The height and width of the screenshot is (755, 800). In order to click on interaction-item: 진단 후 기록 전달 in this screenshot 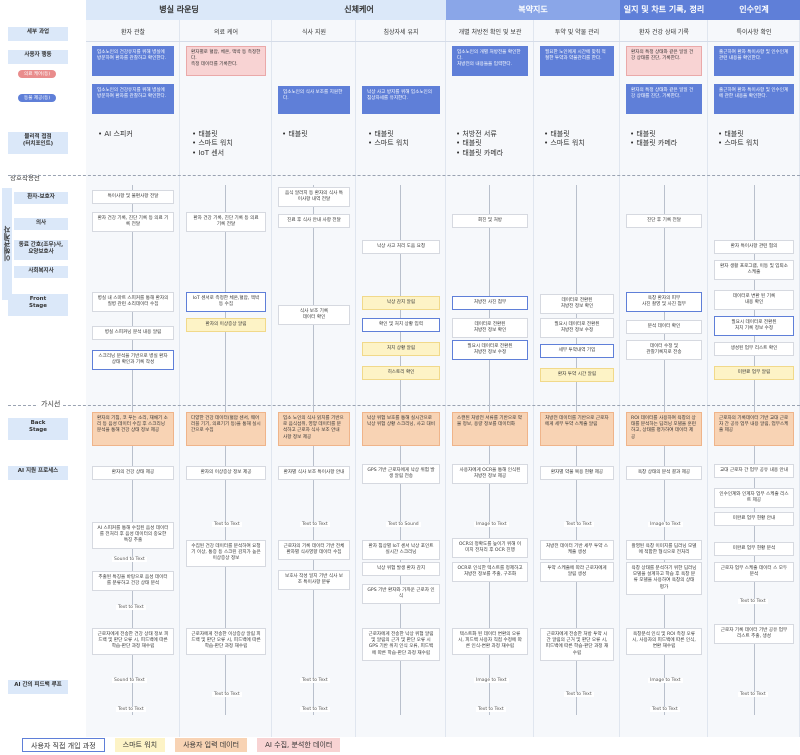, I will do `click(664, 221)`.